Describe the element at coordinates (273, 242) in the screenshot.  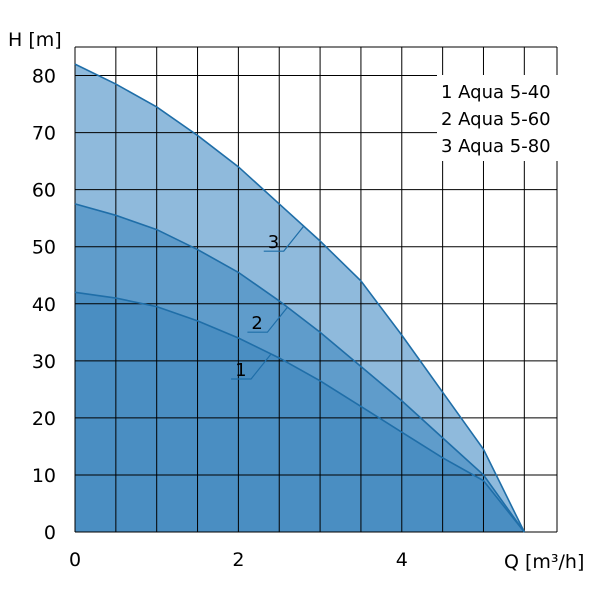
I see `curve-label-3: 3` at that location.